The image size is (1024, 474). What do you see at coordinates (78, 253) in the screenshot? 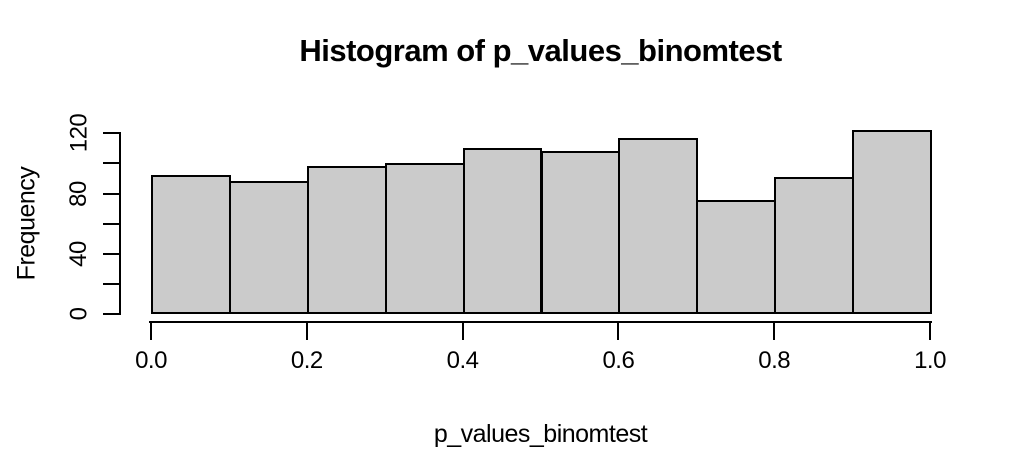
I see `y-axis-tick-label-text: 40` at bounding box center [78, 253].